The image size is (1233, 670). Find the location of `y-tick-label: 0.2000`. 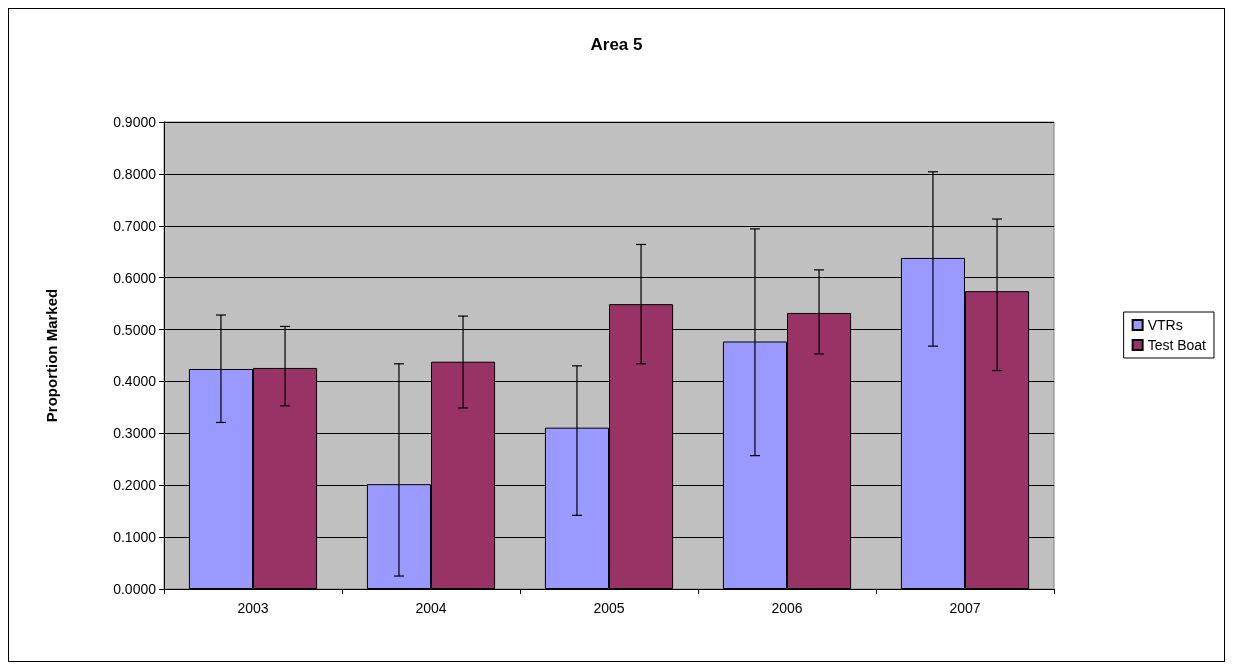

y-tick-label: 0.2000 is located at coordinates (135, 485).